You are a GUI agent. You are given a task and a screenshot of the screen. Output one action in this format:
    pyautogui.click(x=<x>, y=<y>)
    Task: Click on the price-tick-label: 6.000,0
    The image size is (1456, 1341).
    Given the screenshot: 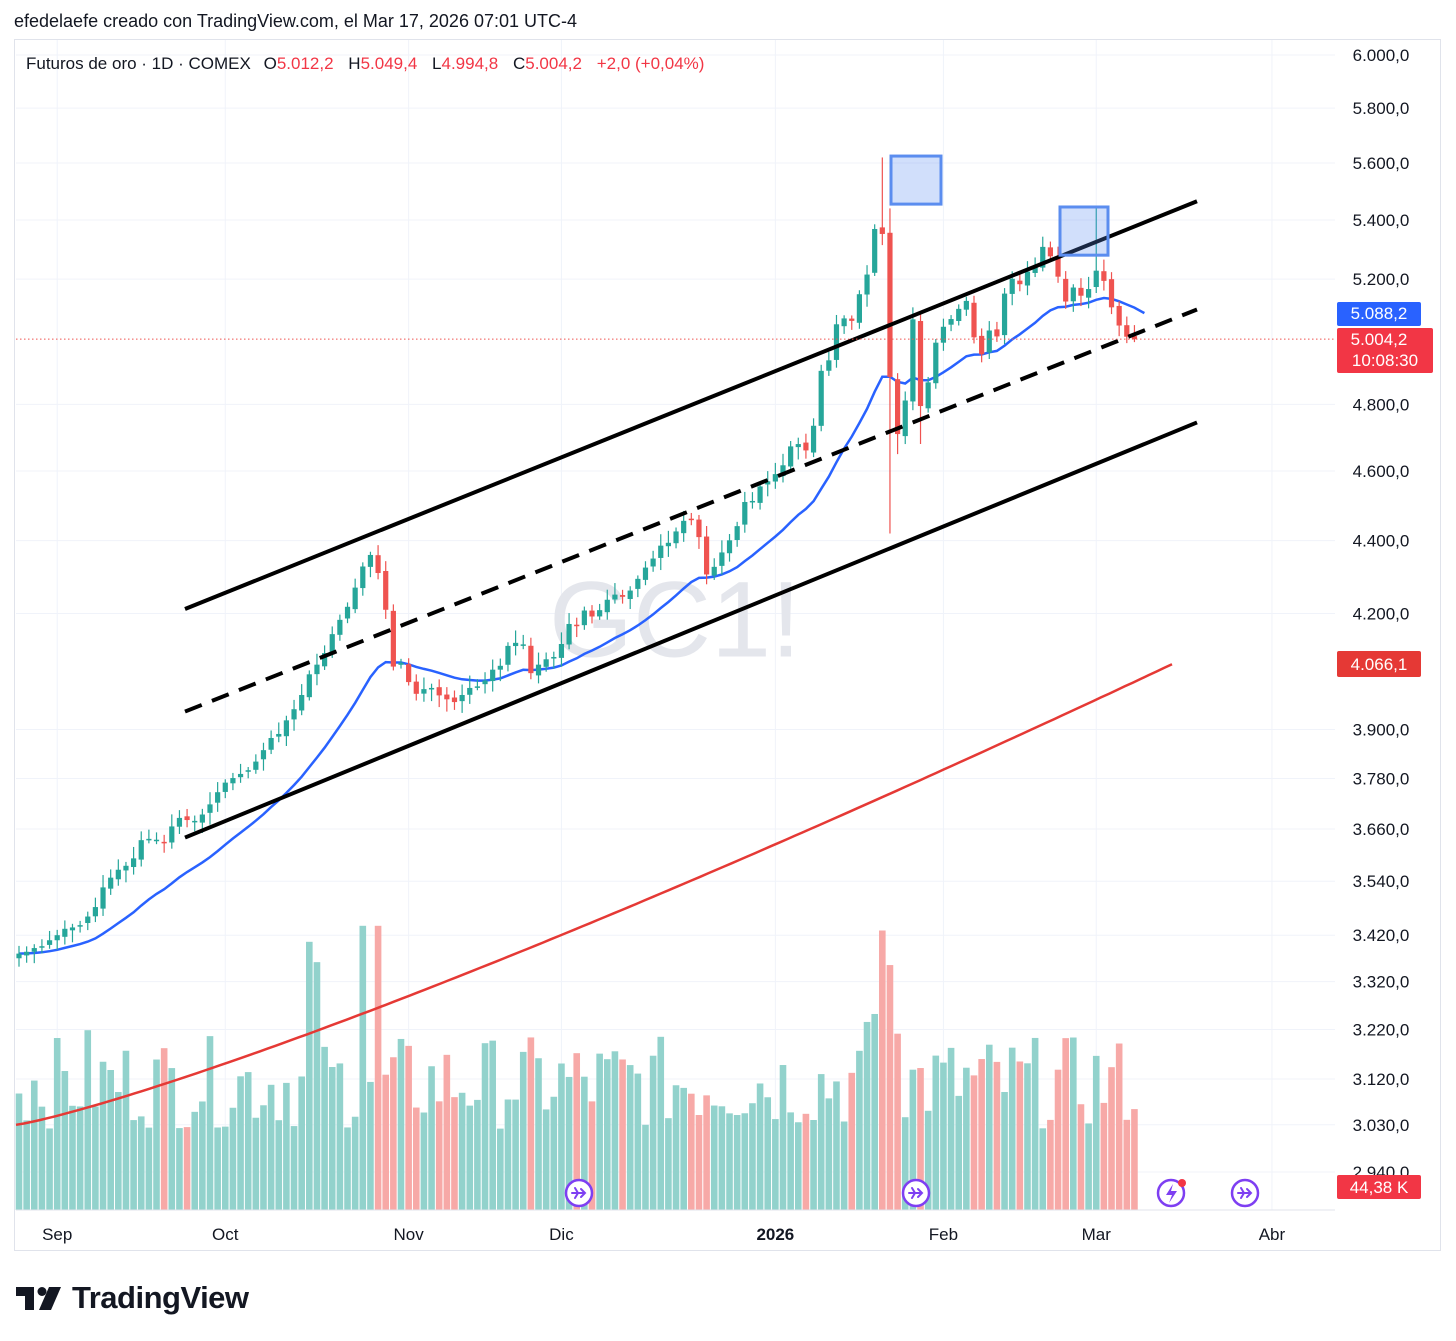 What is the action you would take?
    pyautogui.click(x=1381, y=55)
    